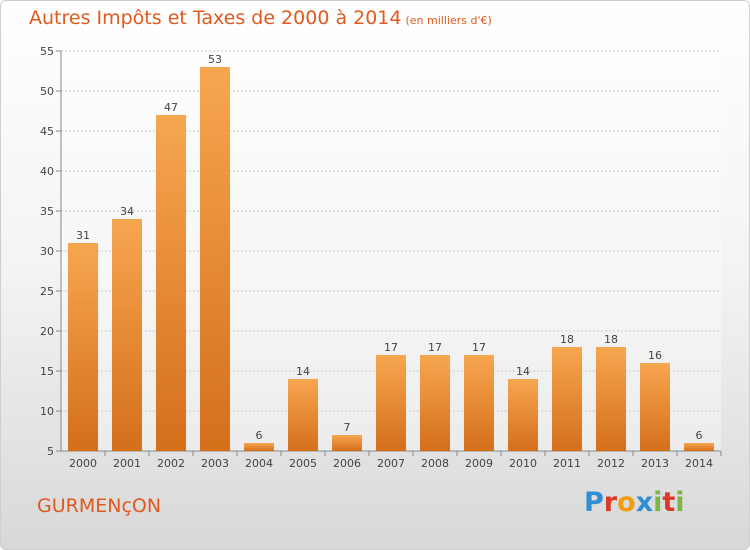 The width and height of the screenshot is (750, 550). What do you see at coordinates (50, 451) in the screenshot?
I see `y-tick-label: 5` at bounding box center [50, 451].